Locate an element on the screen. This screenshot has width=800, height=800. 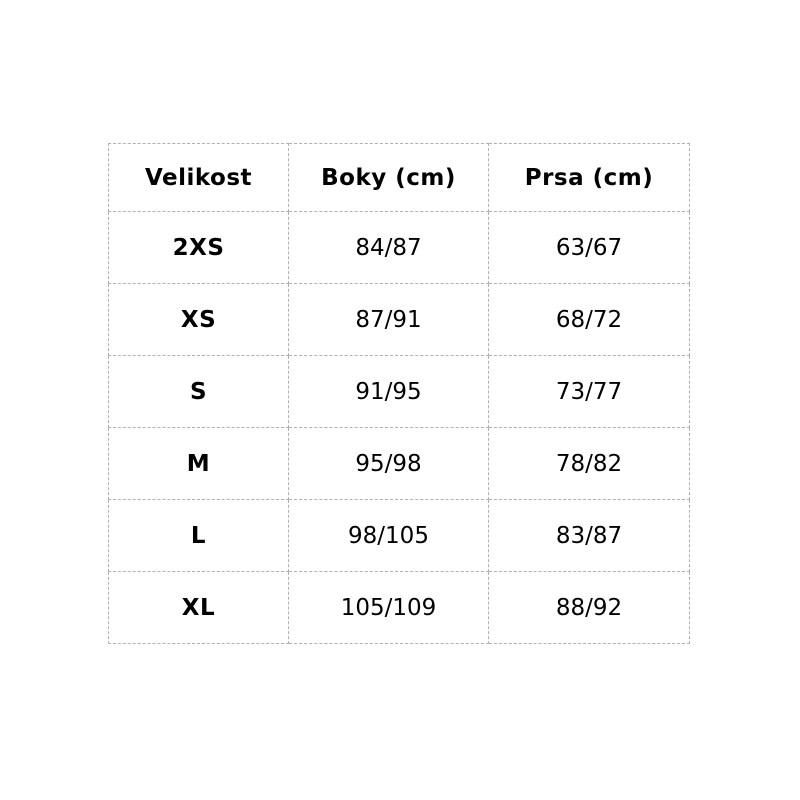
boky-cell: 84/87 is located at coordinates (388, 247).